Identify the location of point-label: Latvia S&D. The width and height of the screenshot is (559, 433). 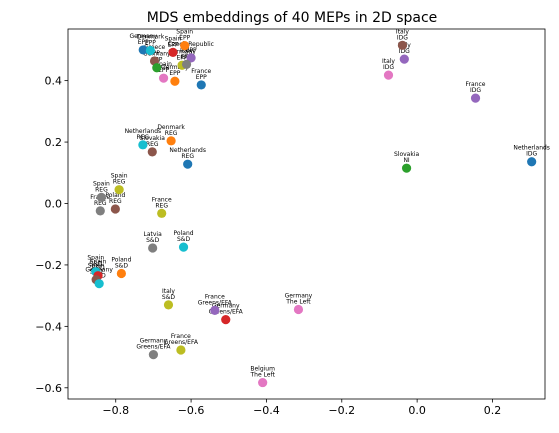
(153, 237).